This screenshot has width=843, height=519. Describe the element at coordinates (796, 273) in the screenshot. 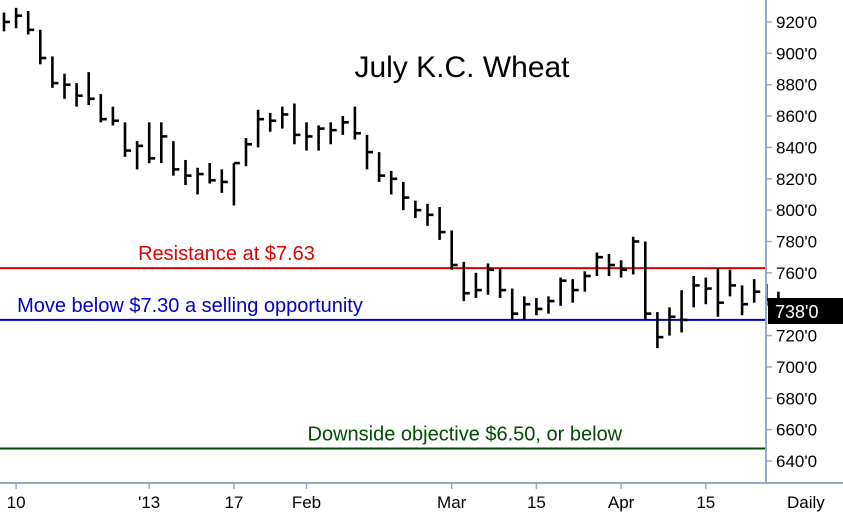

I see `price-tick-label: 760'0` at that location.